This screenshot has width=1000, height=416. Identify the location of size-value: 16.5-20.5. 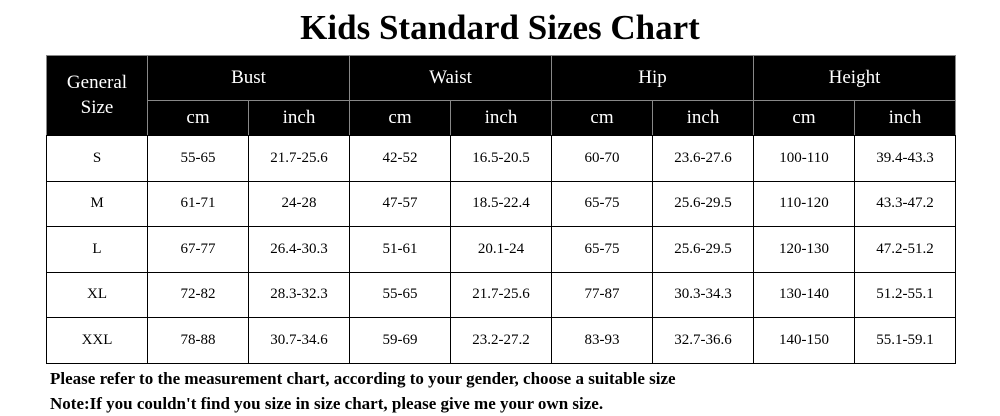
(501, 158).